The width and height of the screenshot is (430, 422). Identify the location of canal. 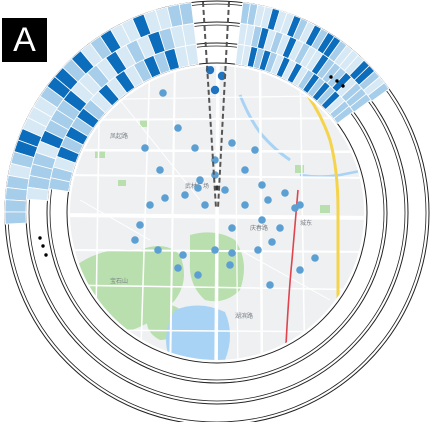
(264, 128).